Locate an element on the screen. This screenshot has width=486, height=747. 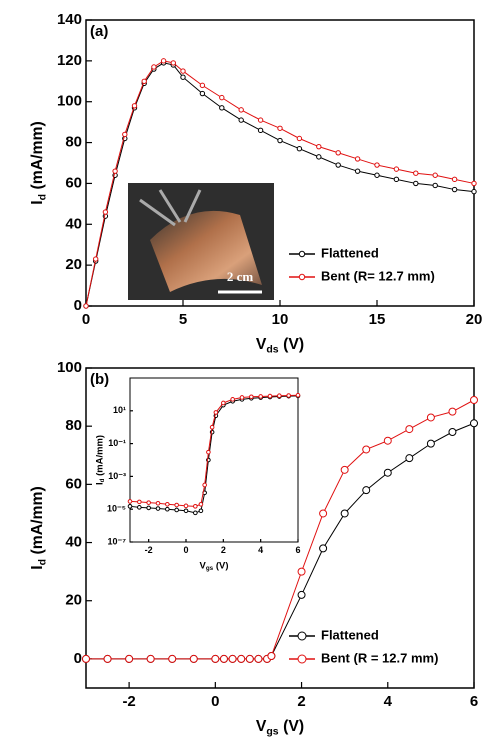
series-line is located at coordinates (214, 454).